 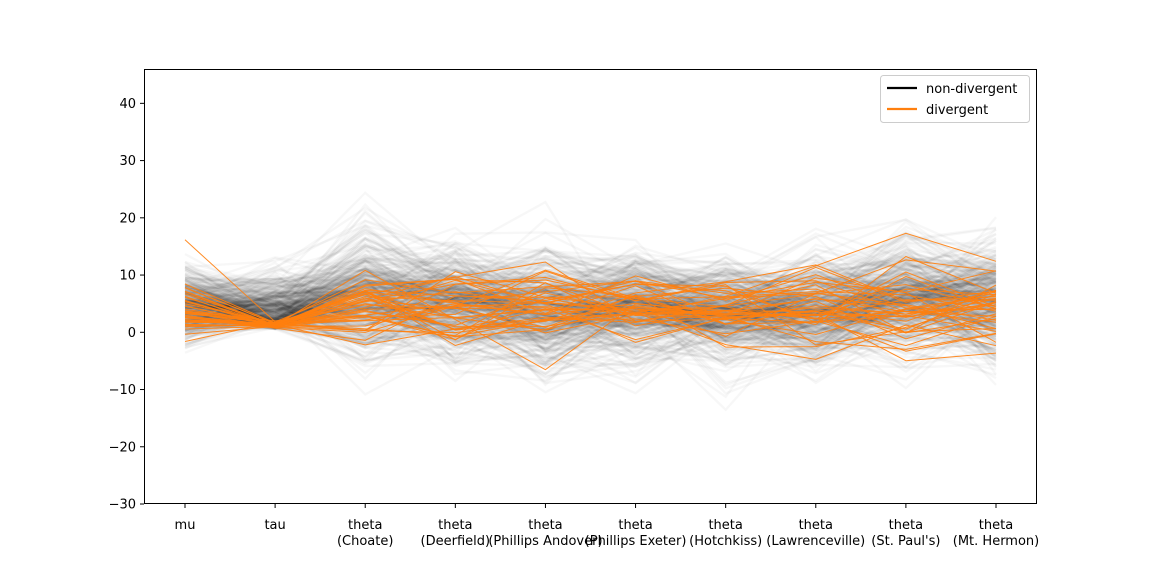 I want to click on y-tick-label: 20, so click(x=127, y=218).